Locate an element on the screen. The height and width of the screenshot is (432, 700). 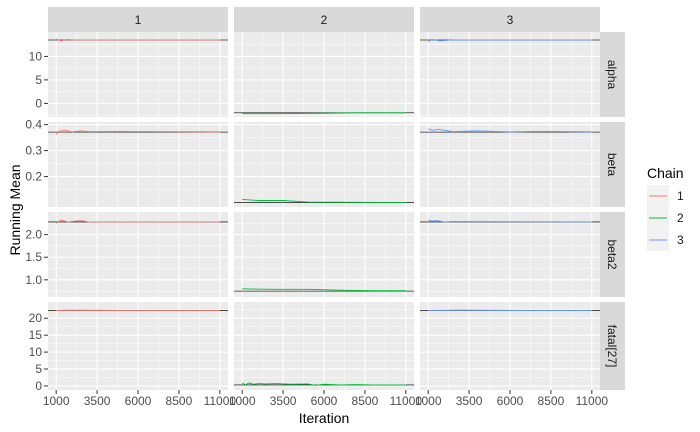
legend-label-chain-3: 3 is located at coordinates (680, 240).